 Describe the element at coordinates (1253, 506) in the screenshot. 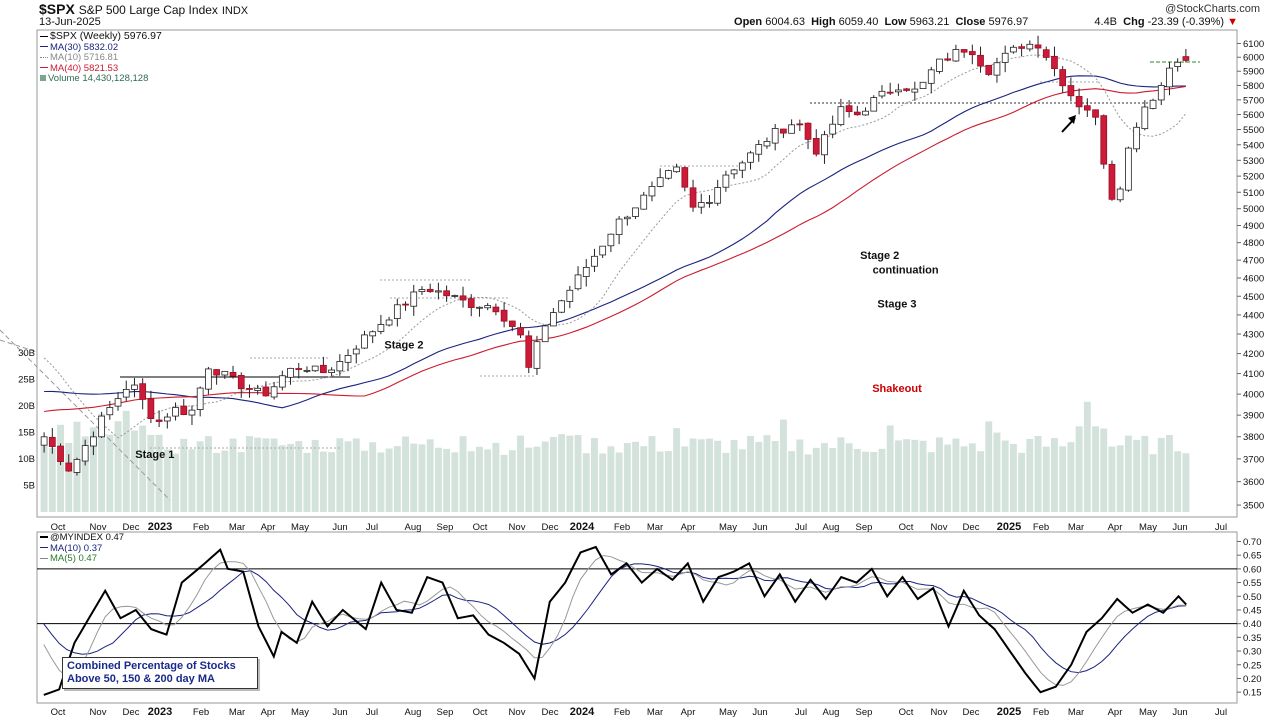

I see `price-tick-label: 3500` at that location.